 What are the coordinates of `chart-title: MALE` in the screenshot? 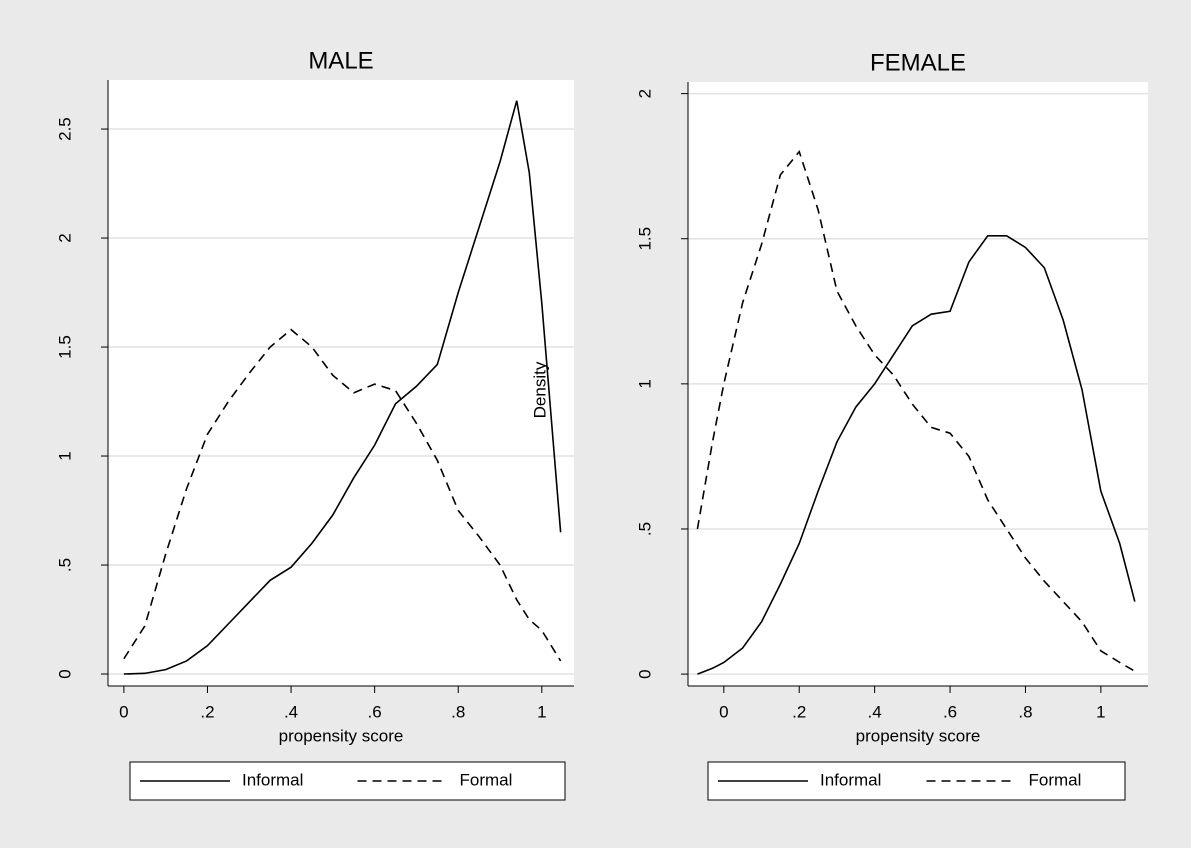 It's located at (340, 60).